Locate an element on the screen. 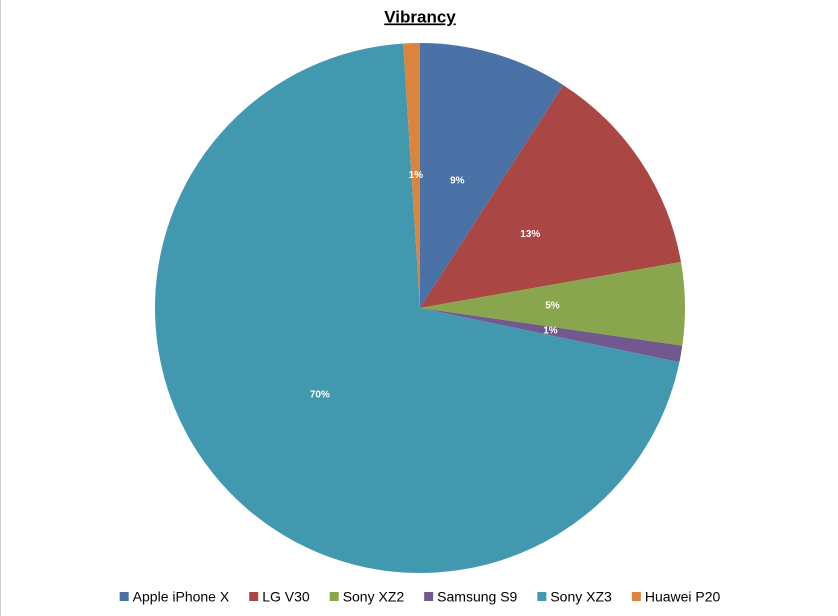 This screenshot has height=616, width=838. legend-label: Samsung S9 is located at coordinates (477, 597).